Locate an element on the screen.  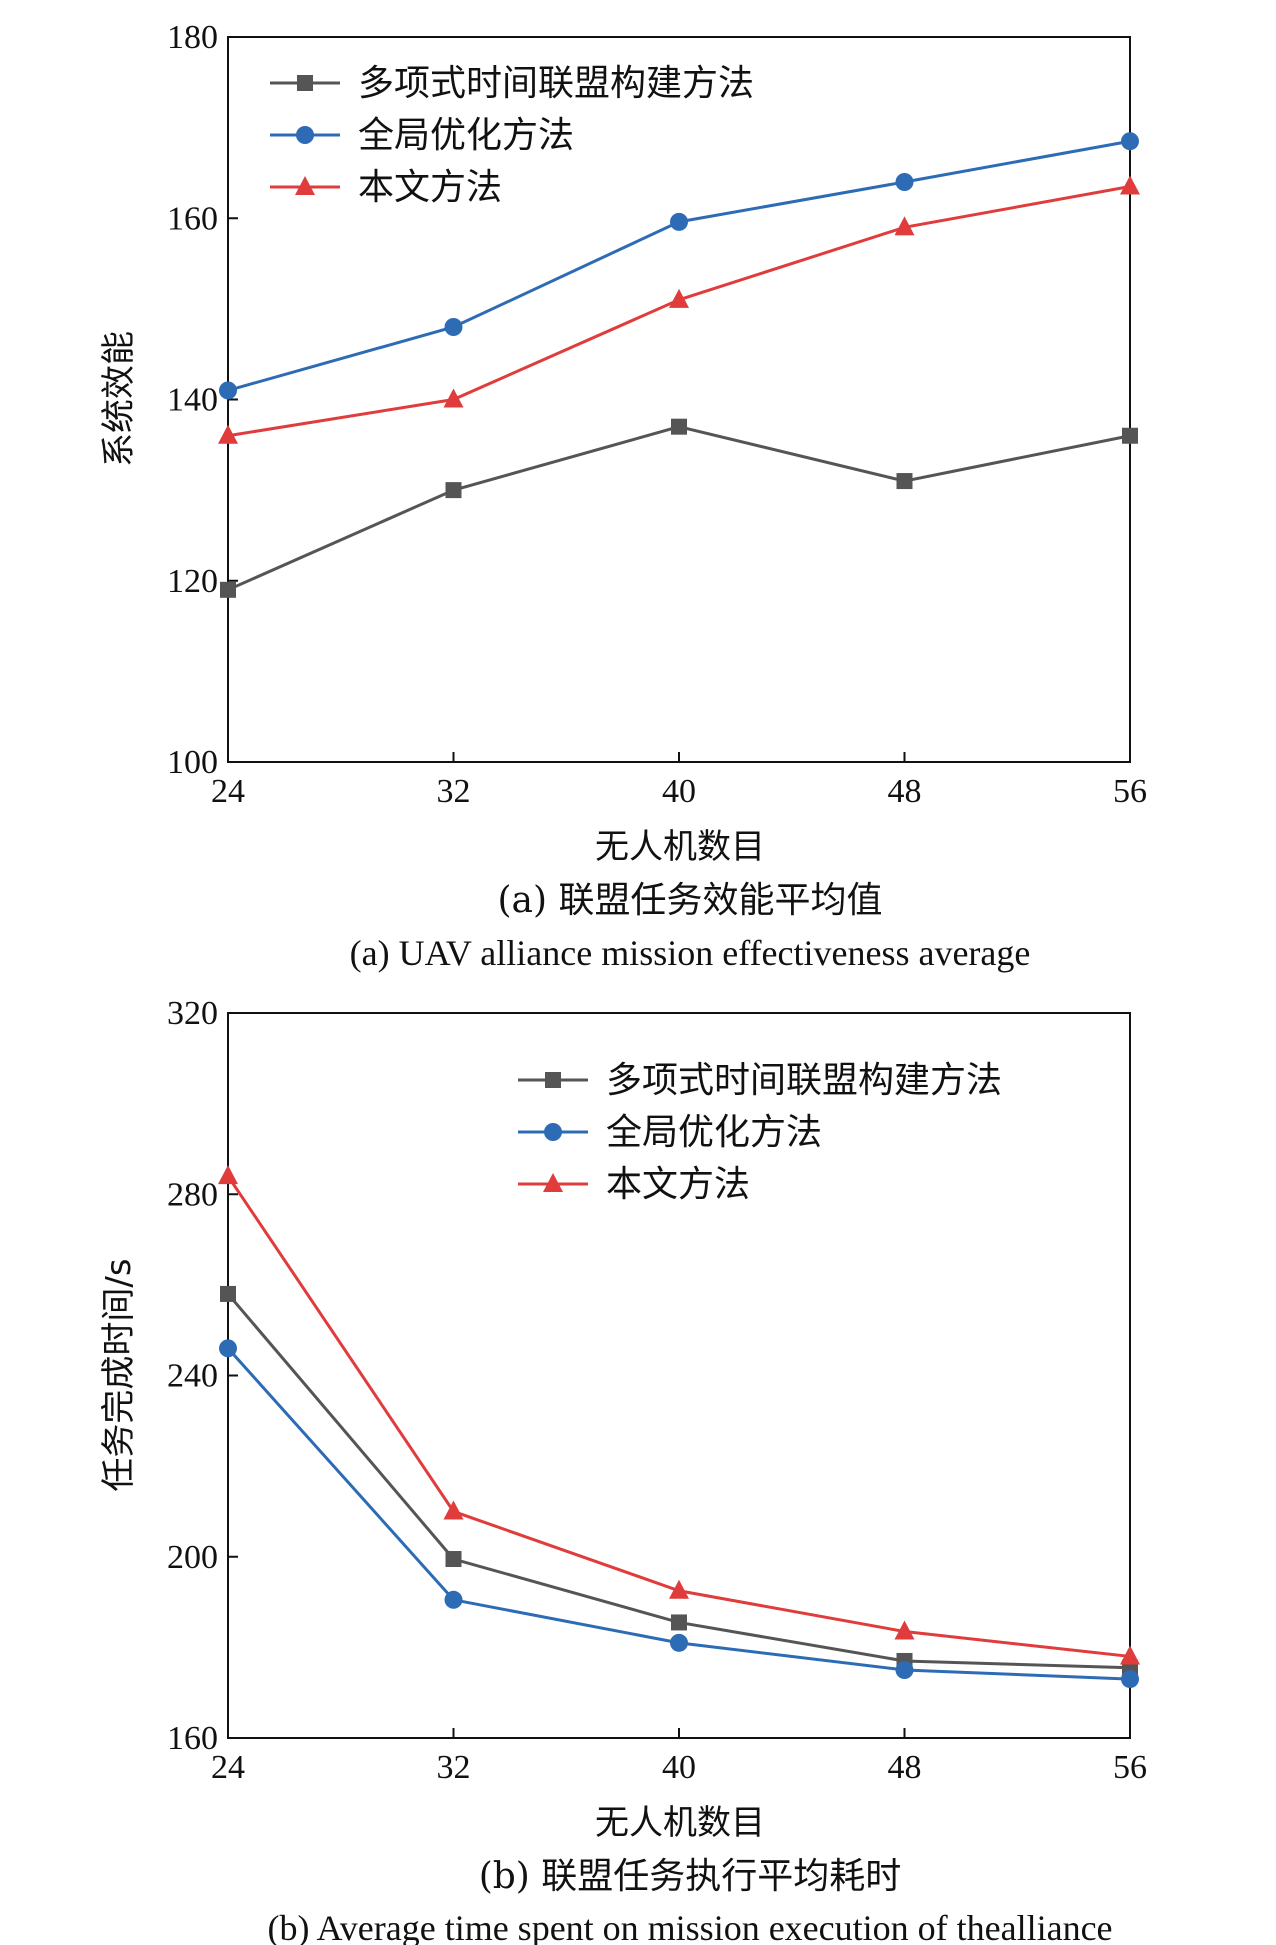
y-tick-label: 320 is located at coordinates (192, 1013).